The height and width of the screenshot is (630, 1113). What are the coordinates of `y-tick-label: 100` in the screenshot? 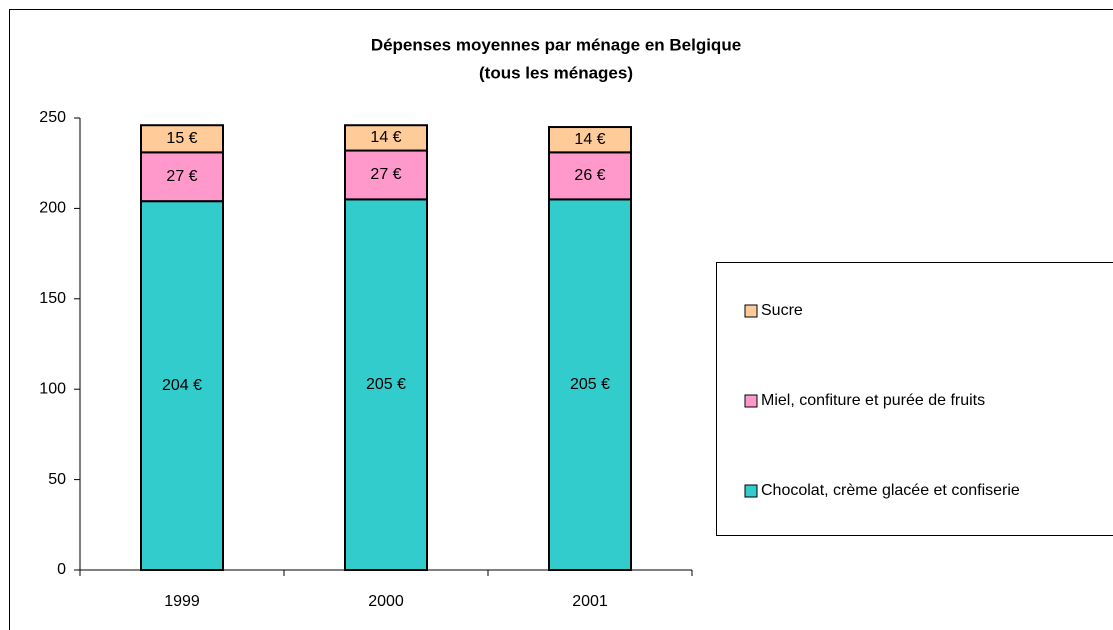 It's located at (52, 388).